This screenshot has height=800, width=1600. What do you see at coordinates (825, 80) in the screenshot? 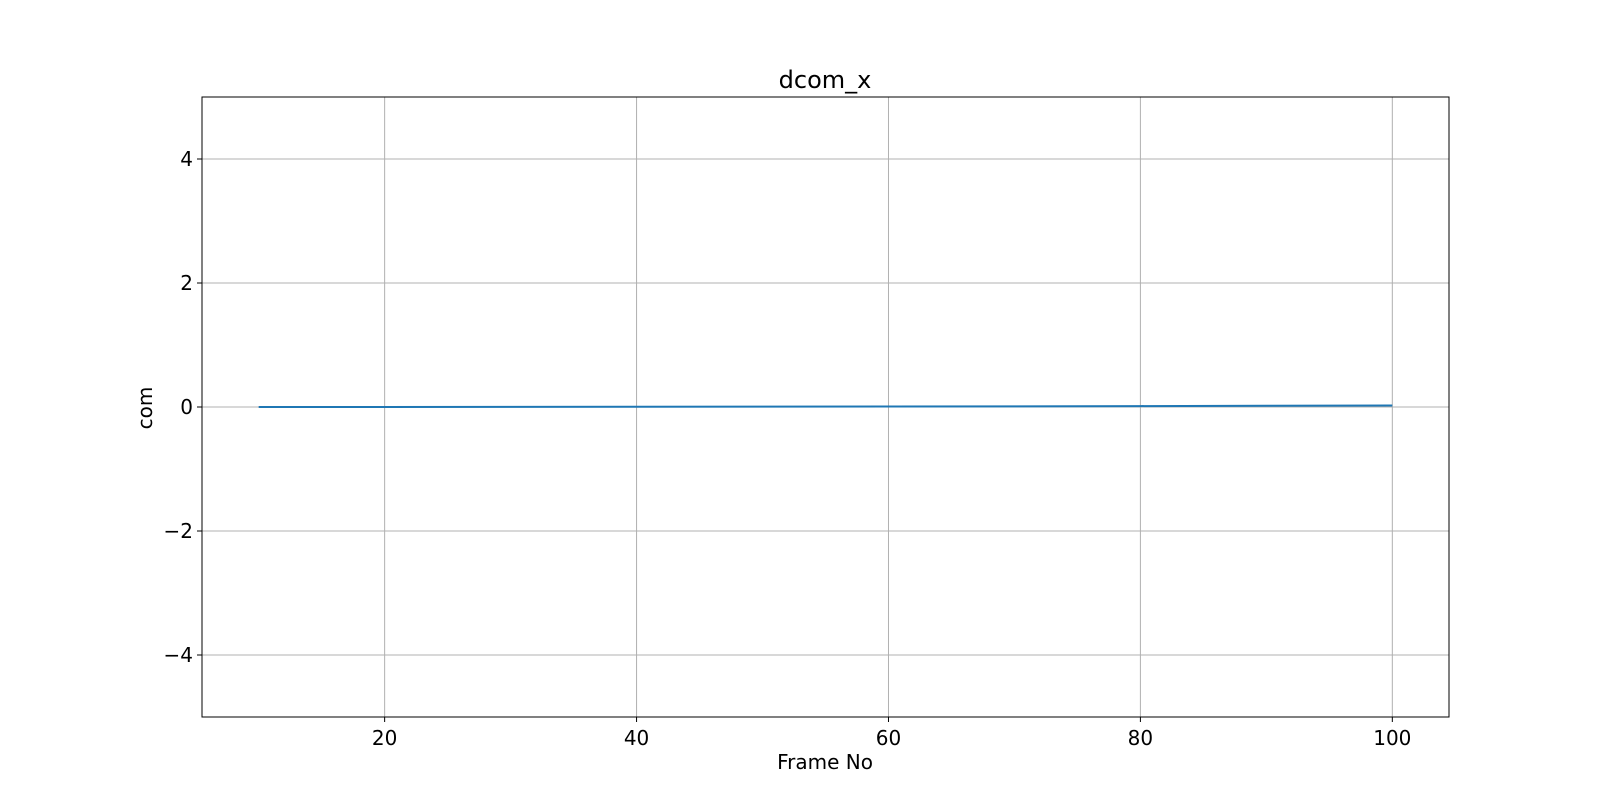
I see `chart-title: dcom_x` at bounding box center [825, 80].